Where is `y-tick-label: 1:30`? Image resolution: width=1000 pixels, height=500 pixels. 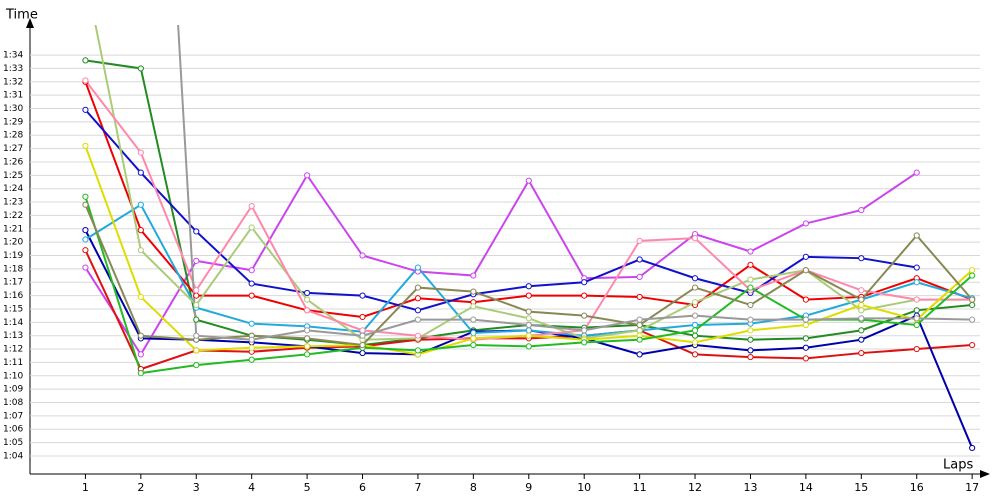
y-tick-label: 1:30 is located at coordinates (13, 109).